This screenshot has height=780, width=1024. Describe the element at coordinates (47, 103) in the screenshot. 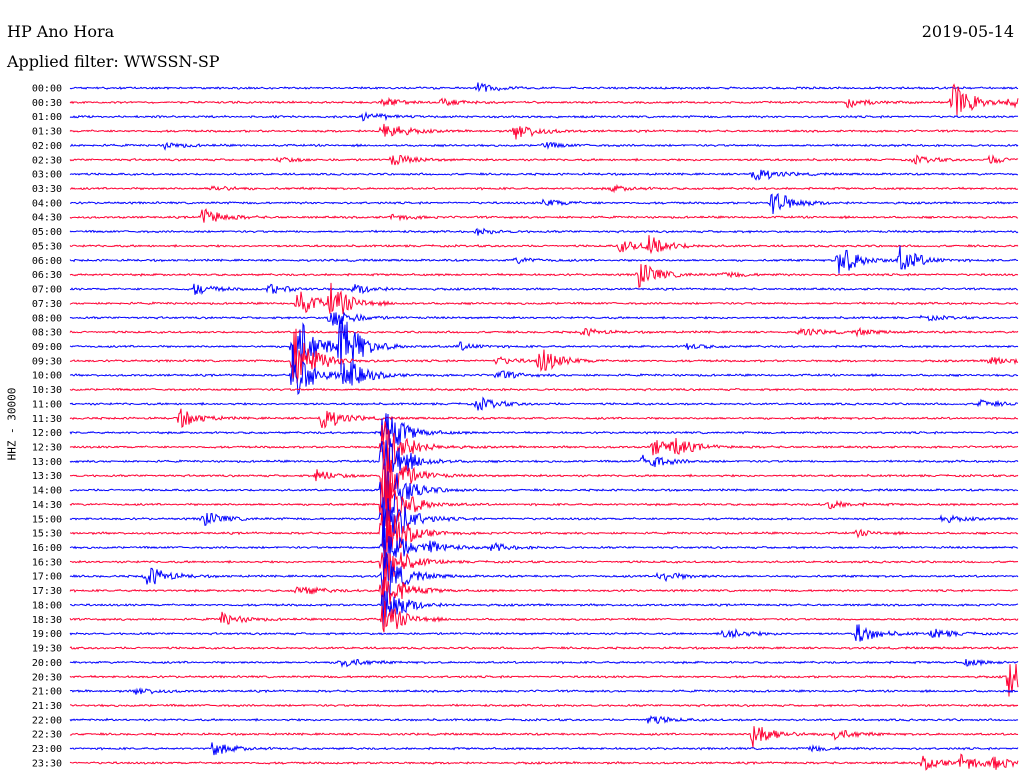

I see `row-time-label: 00:30` at that location.